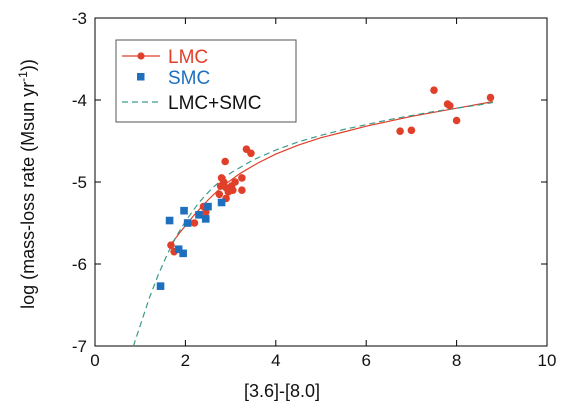 Image resolution: width=570 pixels, height=414 pixels. Describe the element at coordinates (79, 182) in the screenshot. I see `y-tick-label: -5` at that location.